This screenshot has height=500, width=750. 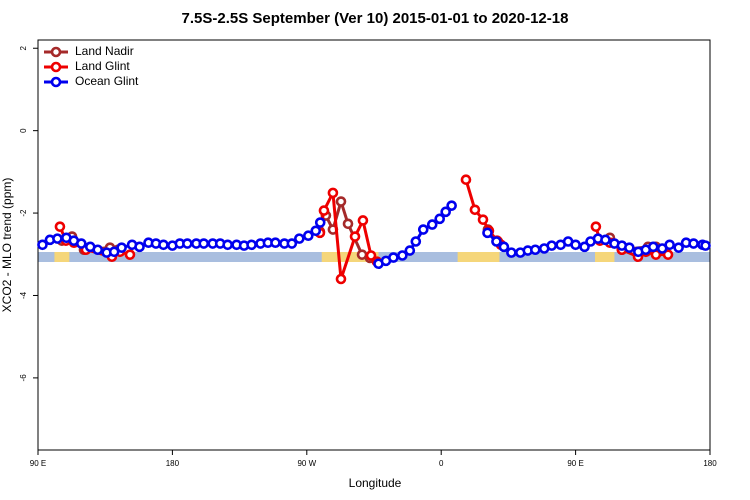 I want to click on y-tick-label: 0, so click(x=23, y=130).